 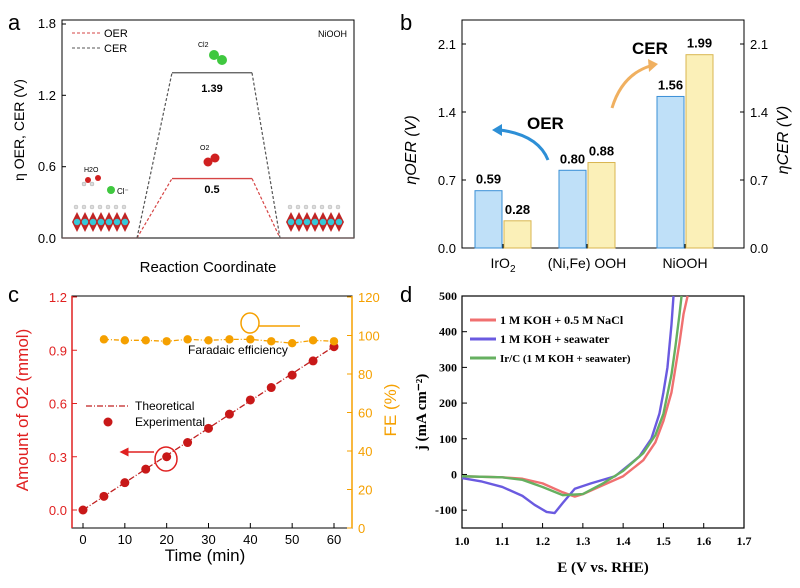 What do you see at coordinates (204, 148) in the screenshot?
I see `o2-label: O2` at bounding box center [204, 148].